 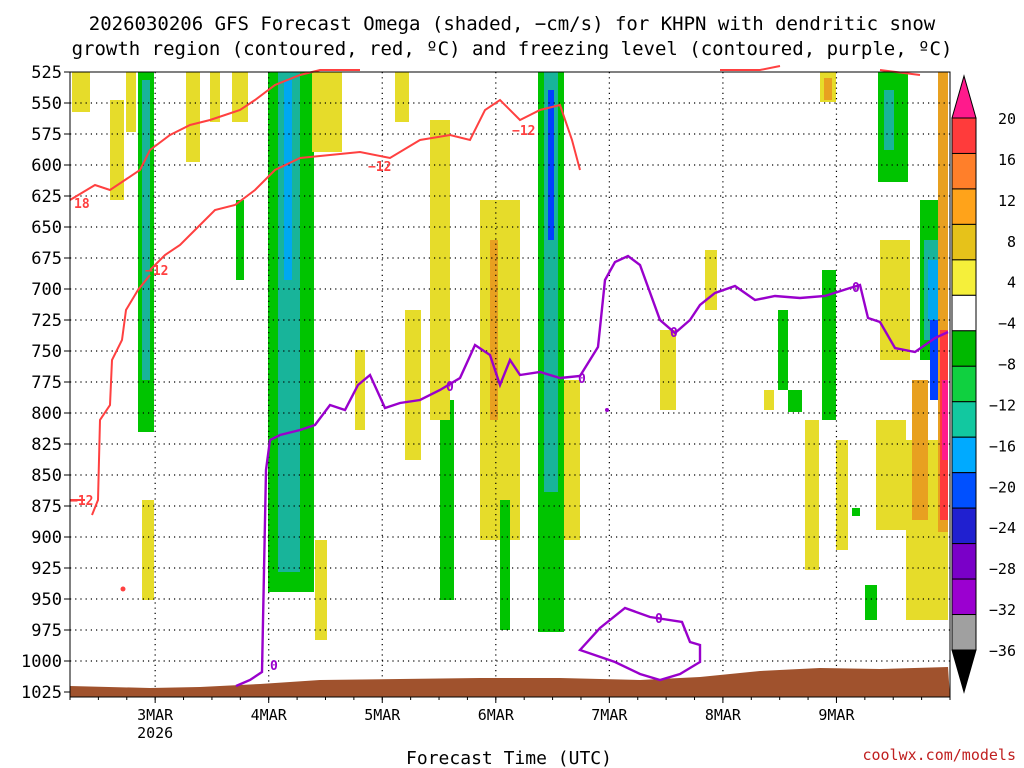 I want to click on colorbar-label: −36, so click(x=1002, y=651).